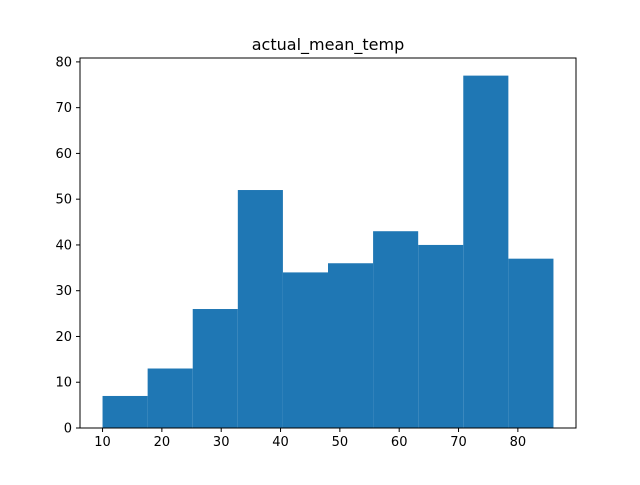 The image size is (640, 485). Describe the element at coordinates (63, 154) in the screenshot. I see `y-tick-label-6: 60` at that location.